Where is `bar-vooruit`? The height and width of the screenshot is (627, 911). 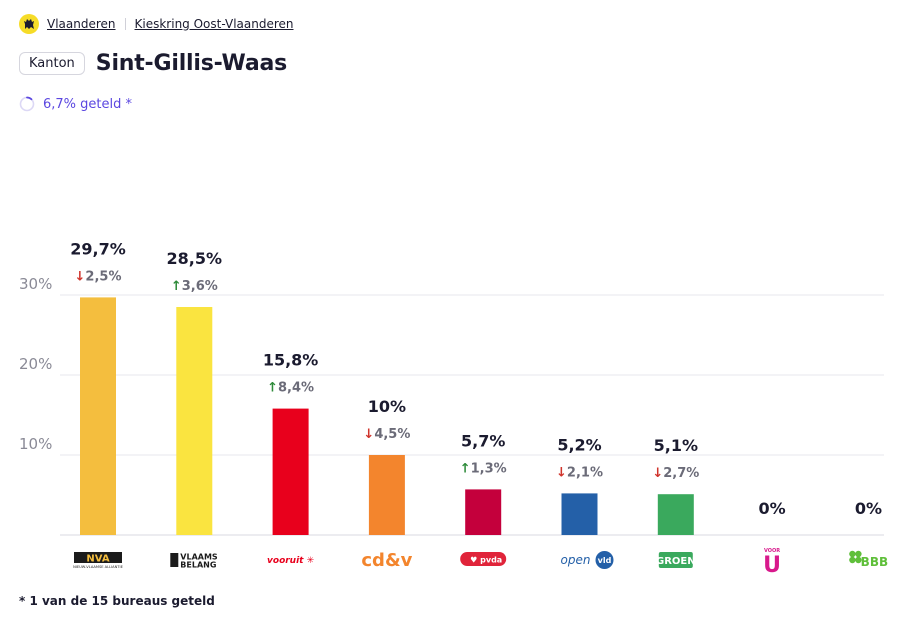 bar-vooruit is located at coordinates (290, 471).